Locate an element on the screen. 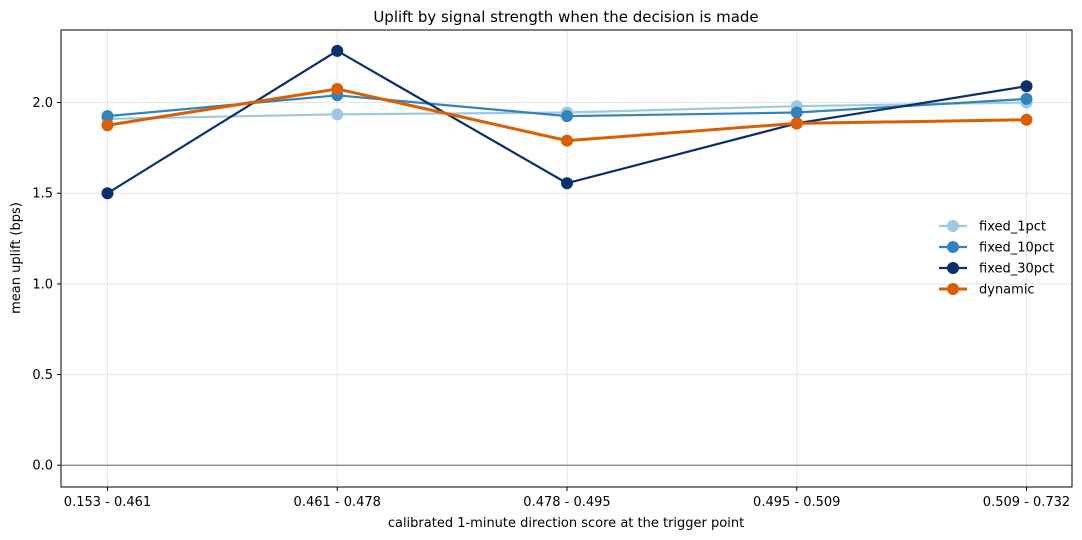 The height and width of the screenshot is (540, 1082). legend-label: fixed_1pct is located at coordinates (1012, 227).